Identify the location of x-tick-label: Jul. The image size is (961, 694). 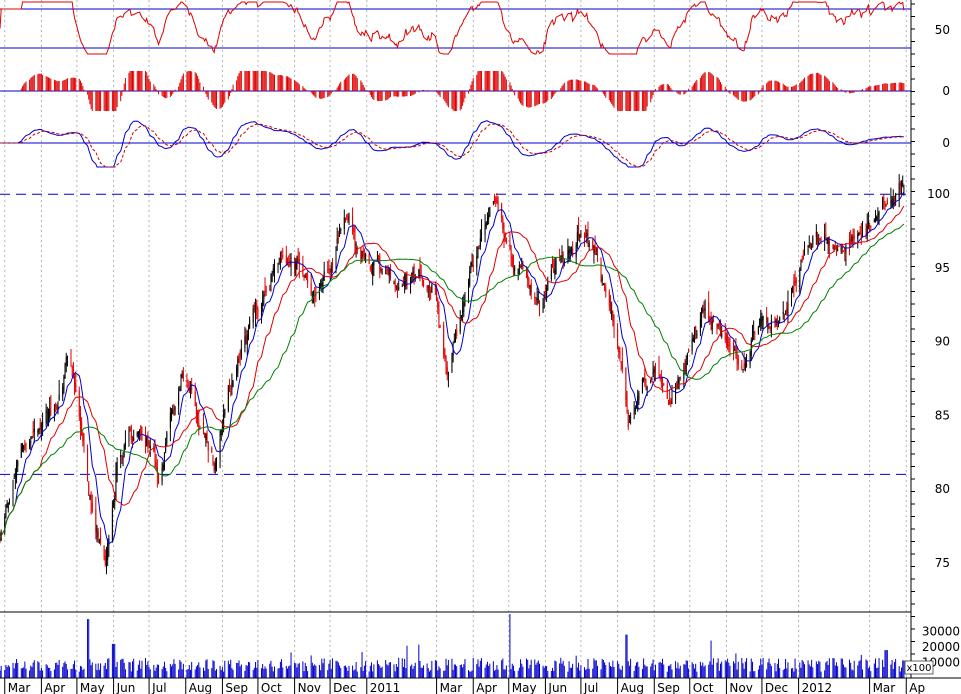
(590, 687).